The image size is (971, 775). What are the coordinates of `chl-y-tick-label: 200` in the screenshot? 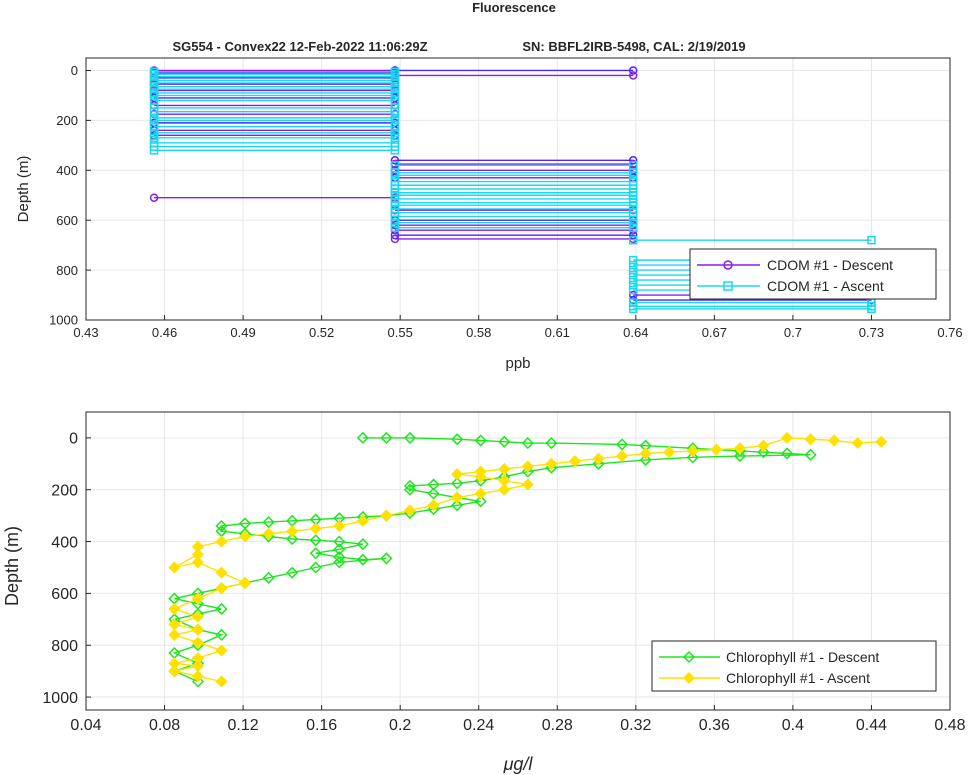 It's located at (64, 490).